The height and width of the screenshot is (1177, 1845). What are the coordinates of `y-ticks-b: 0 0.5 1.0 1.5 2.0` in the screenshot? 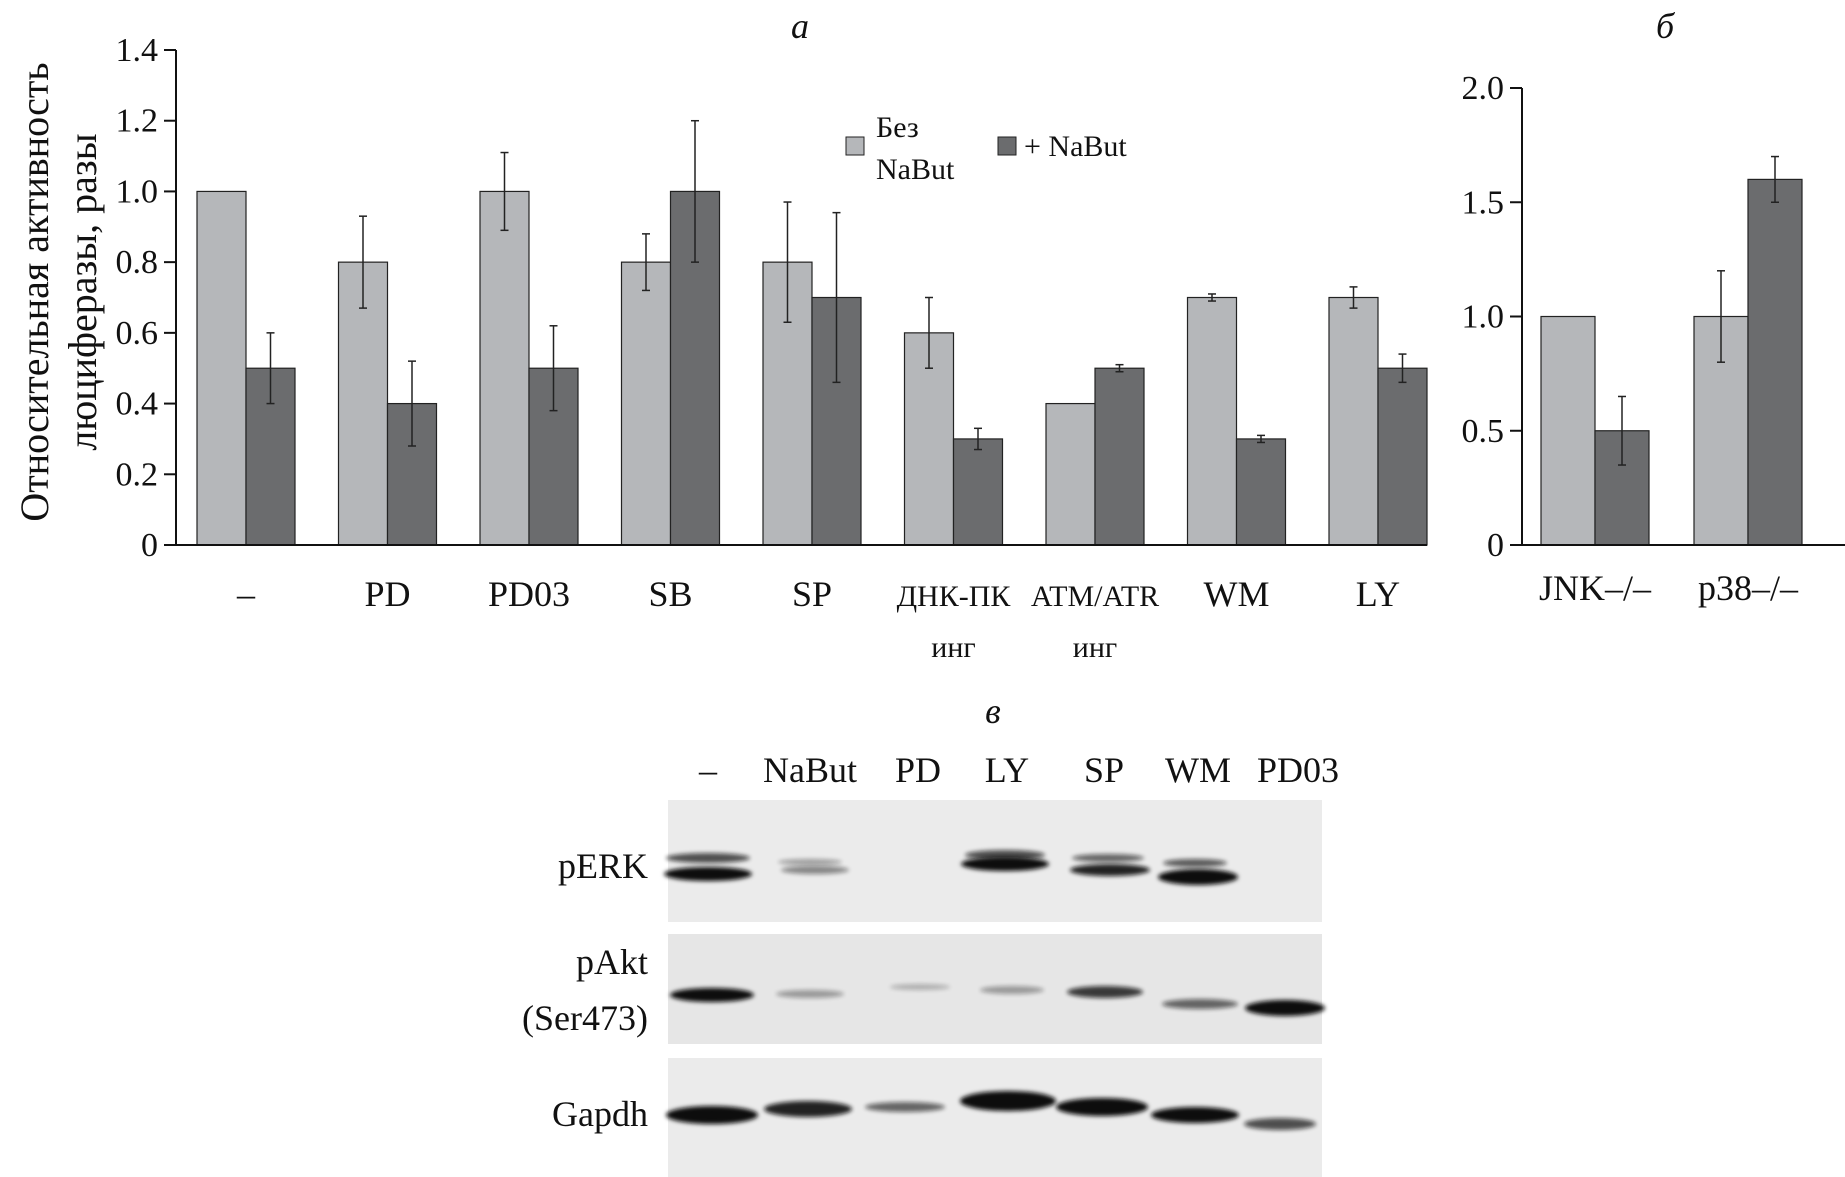 It's located at (1492, 317).